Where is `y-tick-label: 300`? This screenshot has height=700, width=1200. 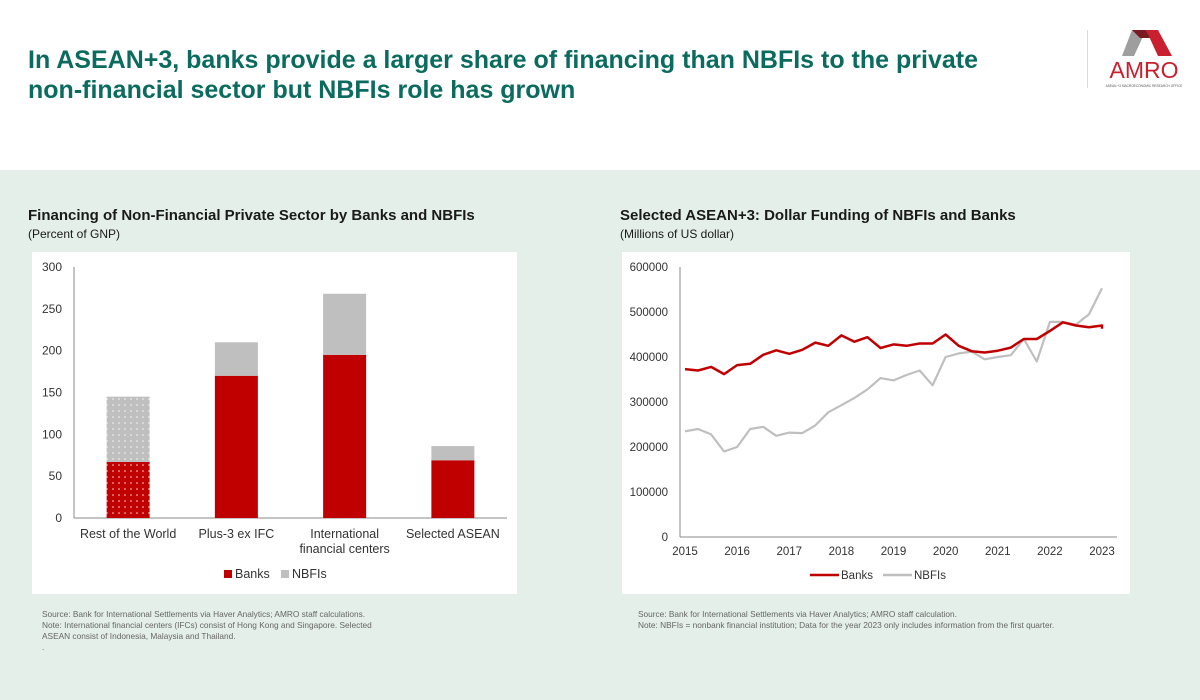
y-tick-label: 300 is located at coordinates (52, 267).